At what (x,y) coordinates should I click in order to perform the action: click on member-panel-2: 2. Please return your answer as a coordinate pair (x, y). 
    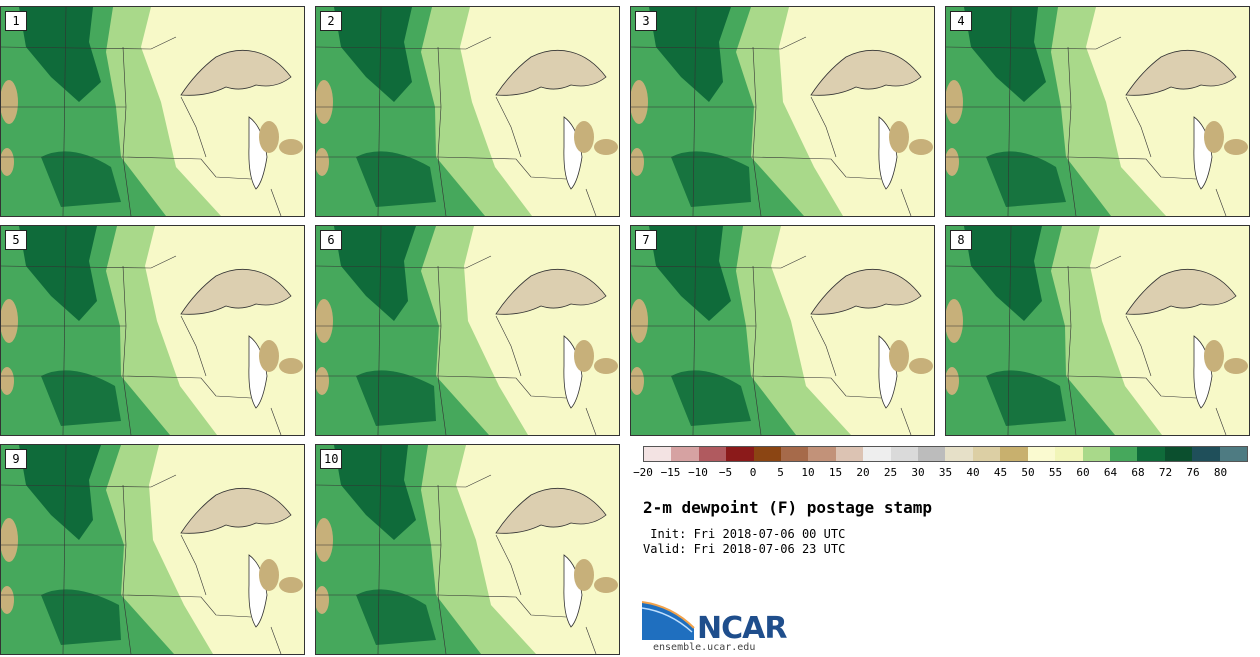
    Looking at the image, I should click on (467, 111).